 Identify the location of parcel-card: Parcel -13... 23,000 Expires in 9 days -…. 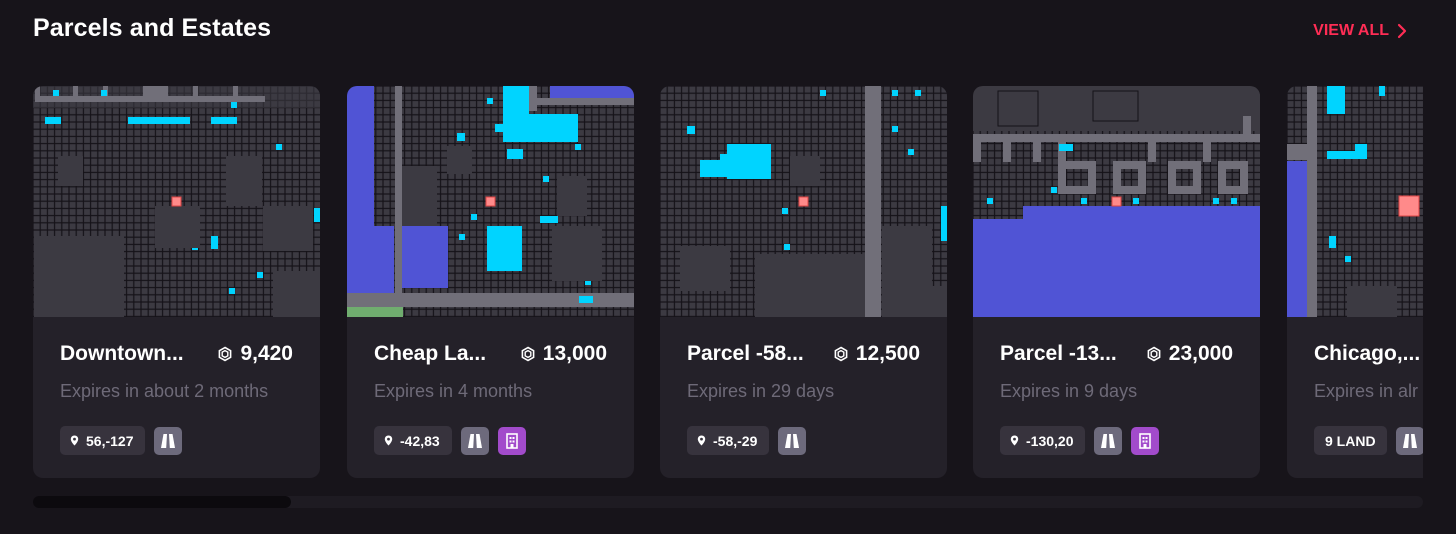
(1116, 282).